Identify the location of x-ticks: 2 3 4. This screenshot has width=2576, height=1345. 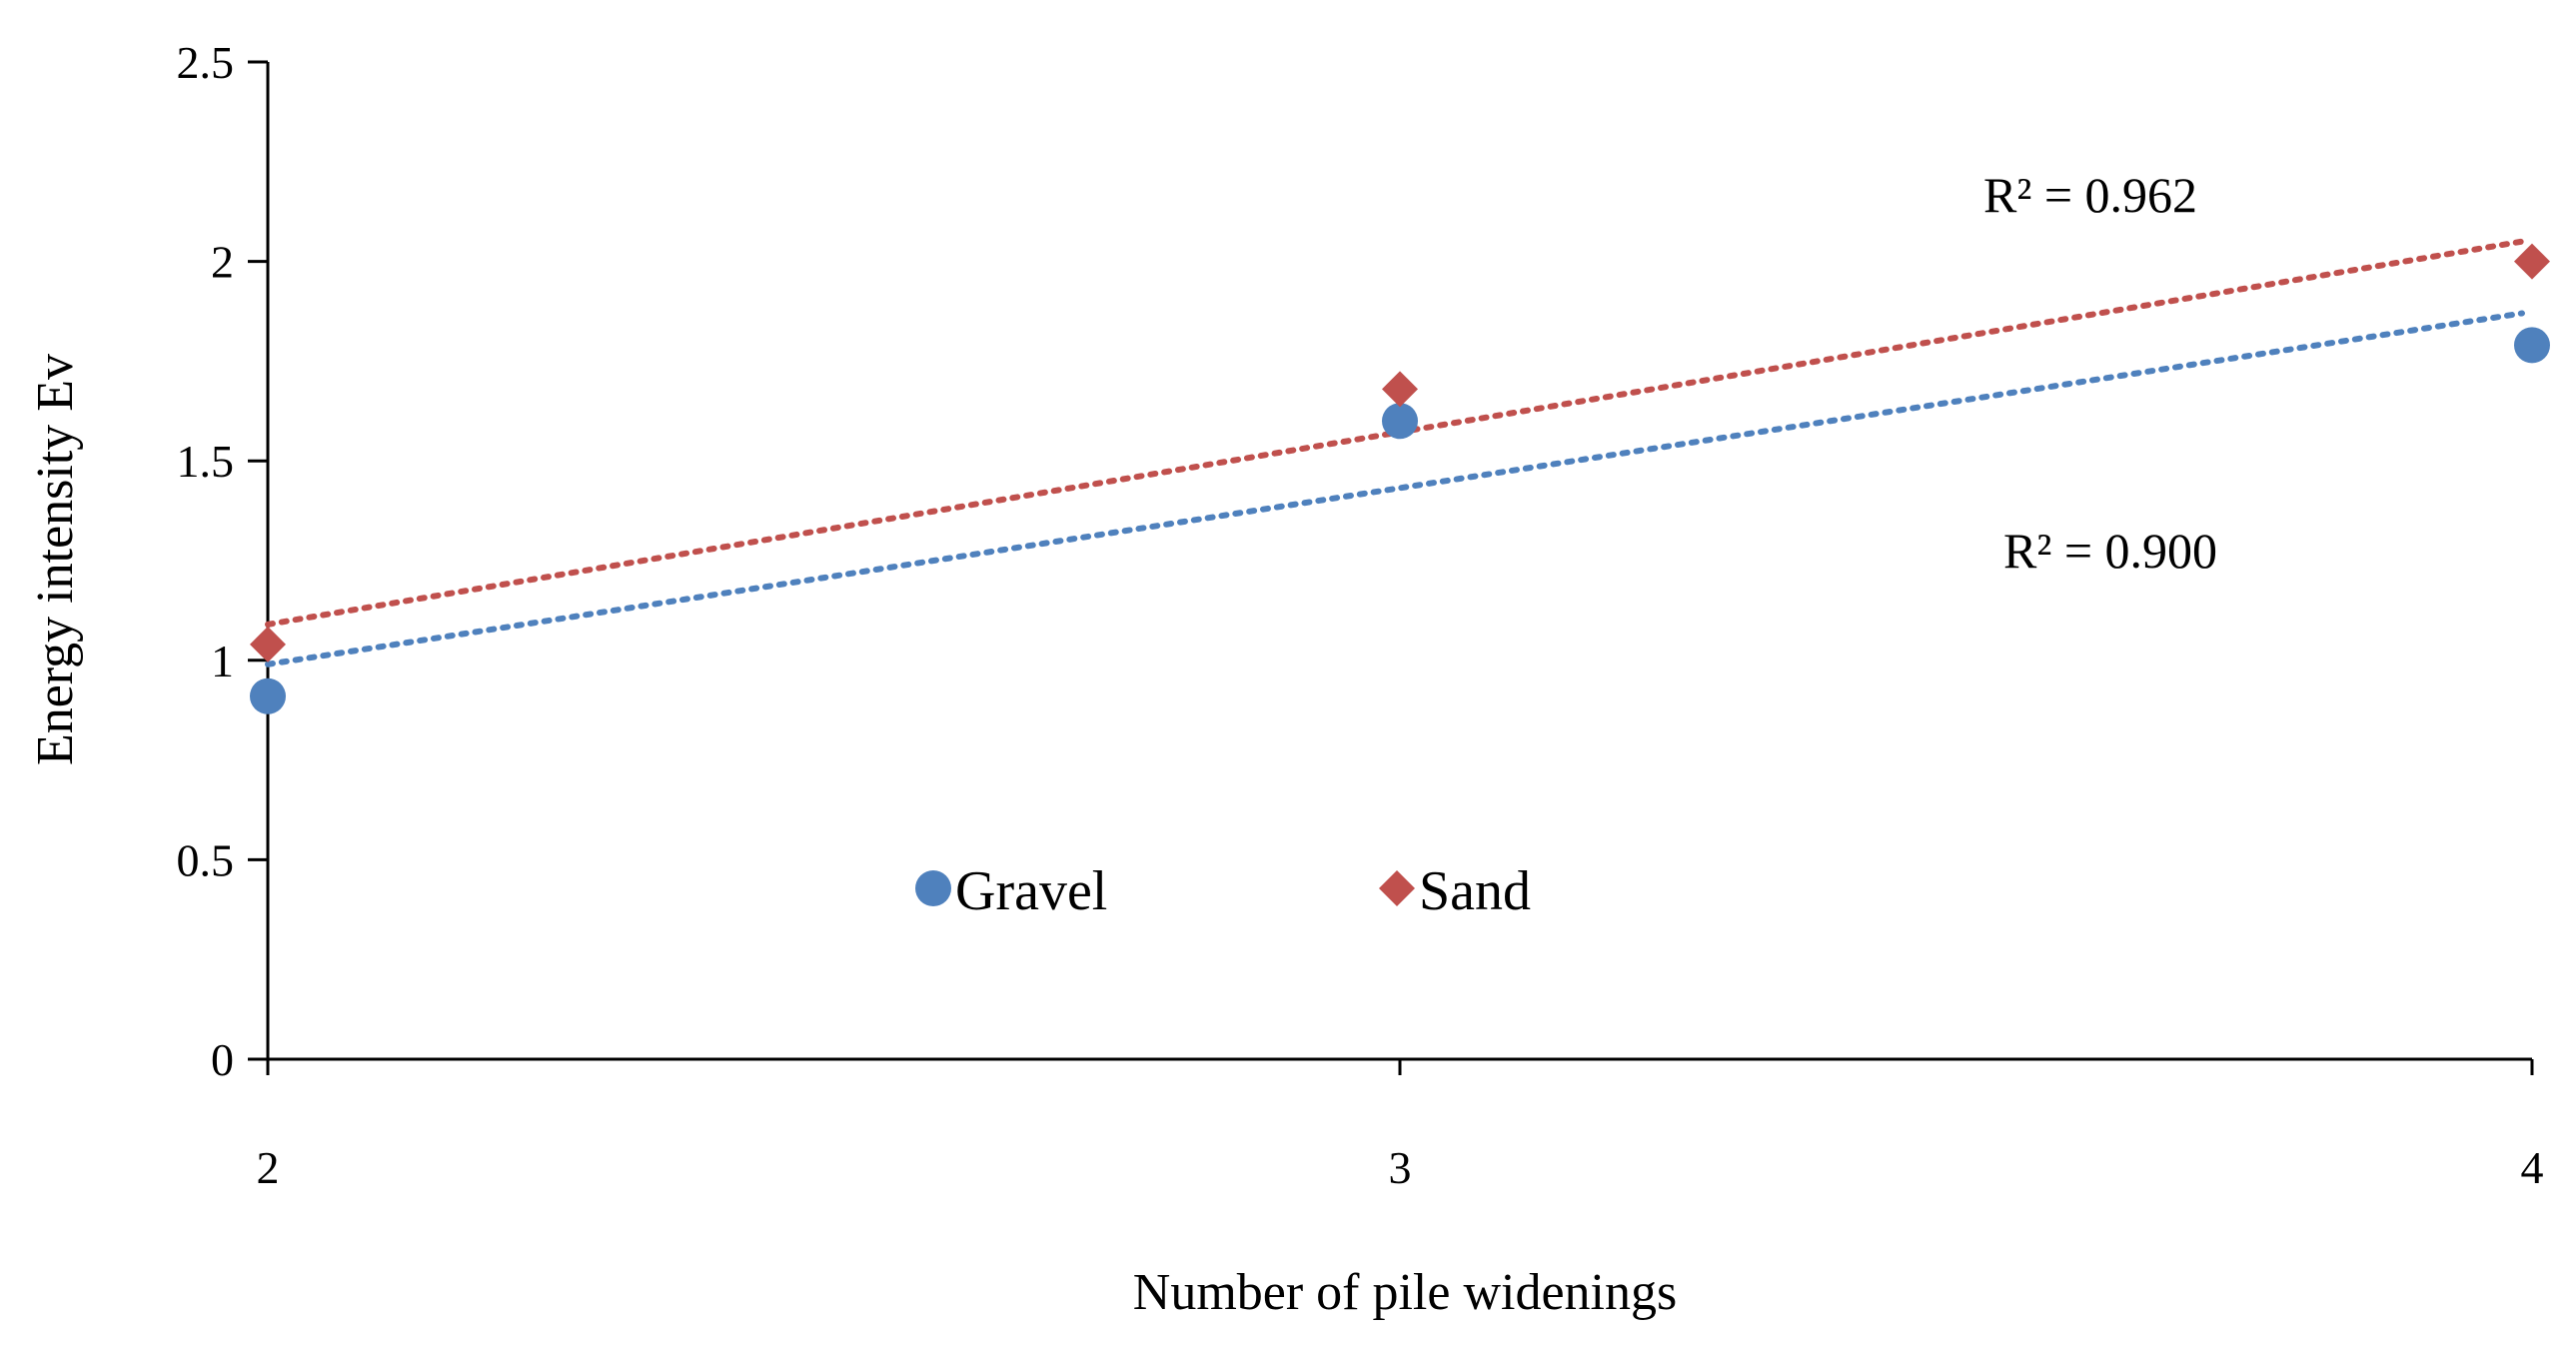
(1400, 1126).